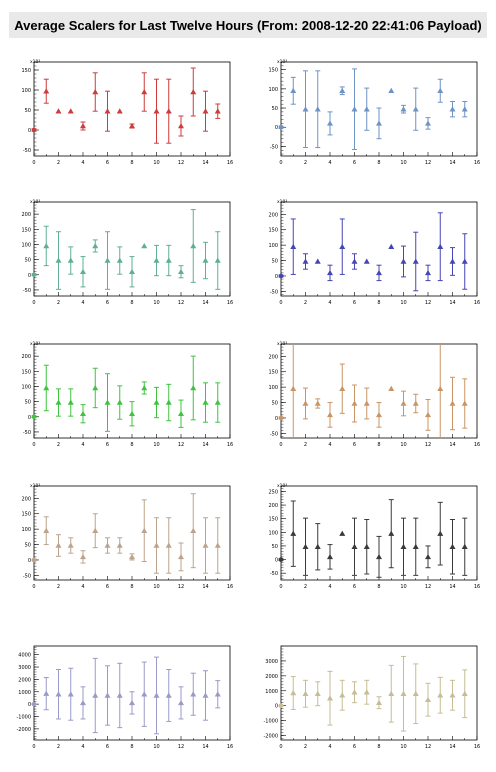  I want to click on y-tick-label: 200, so click(26, 215).